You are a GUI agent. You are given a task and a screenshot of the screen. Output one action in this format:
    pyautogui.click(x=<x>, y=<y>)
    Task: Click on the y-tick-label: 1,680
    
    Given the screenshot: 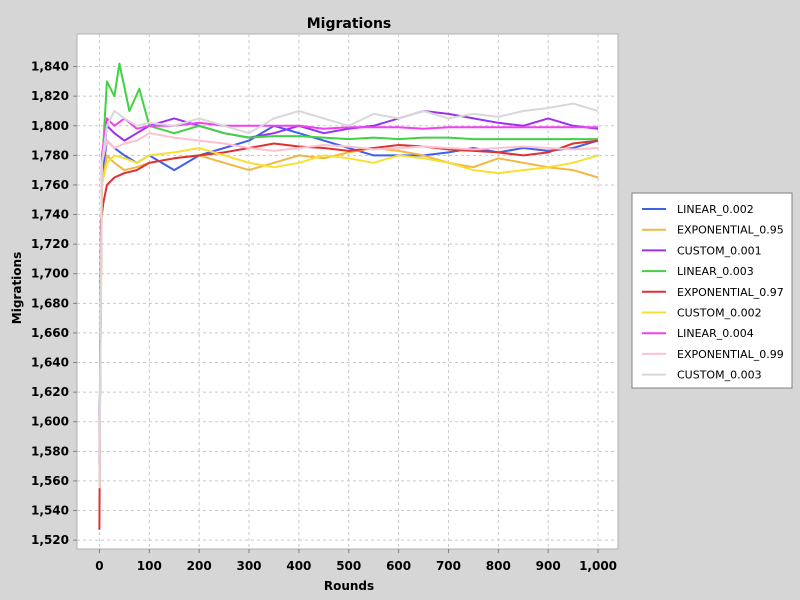 What is the action you would take?
    pyautogui.click(x=50, y=303)
    